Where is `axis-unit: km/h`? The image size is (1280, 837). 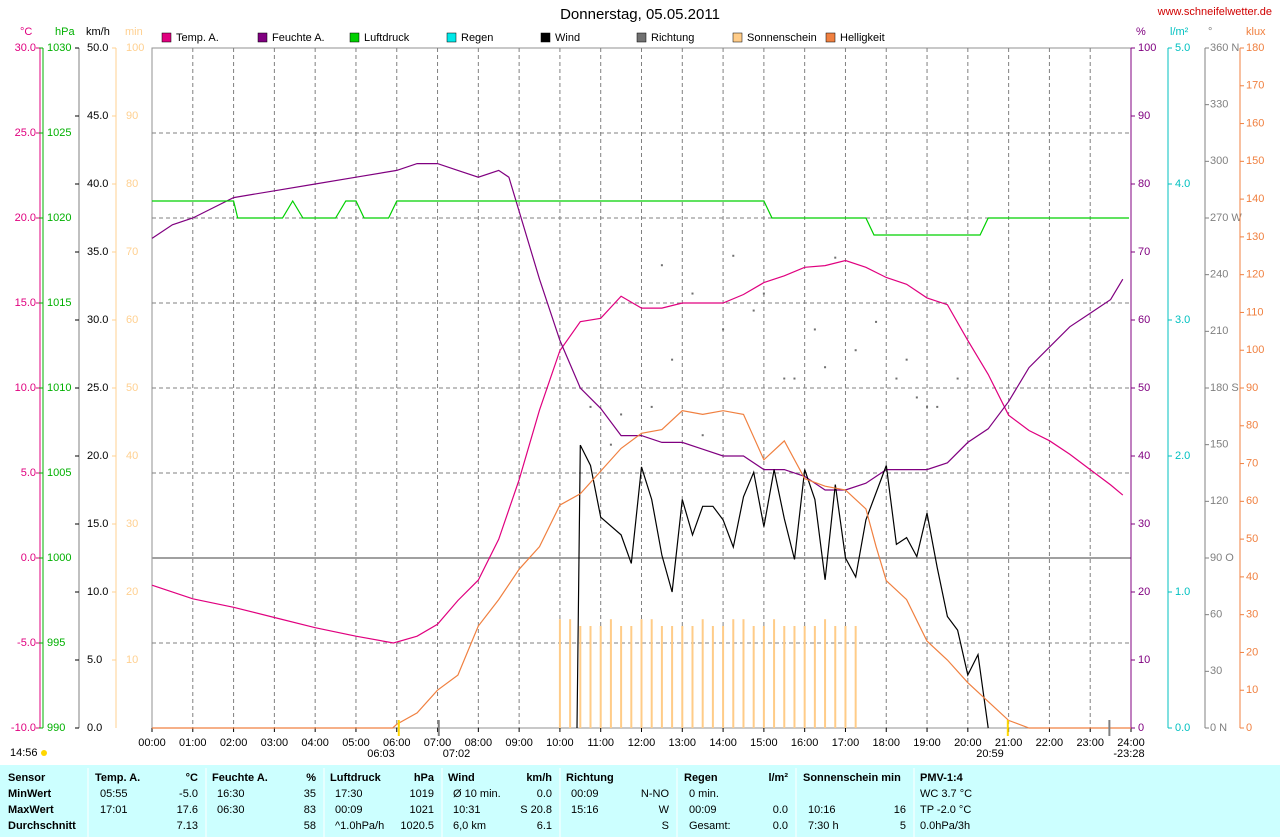 axis-unit: km/h is located at coordinates (98, 32).